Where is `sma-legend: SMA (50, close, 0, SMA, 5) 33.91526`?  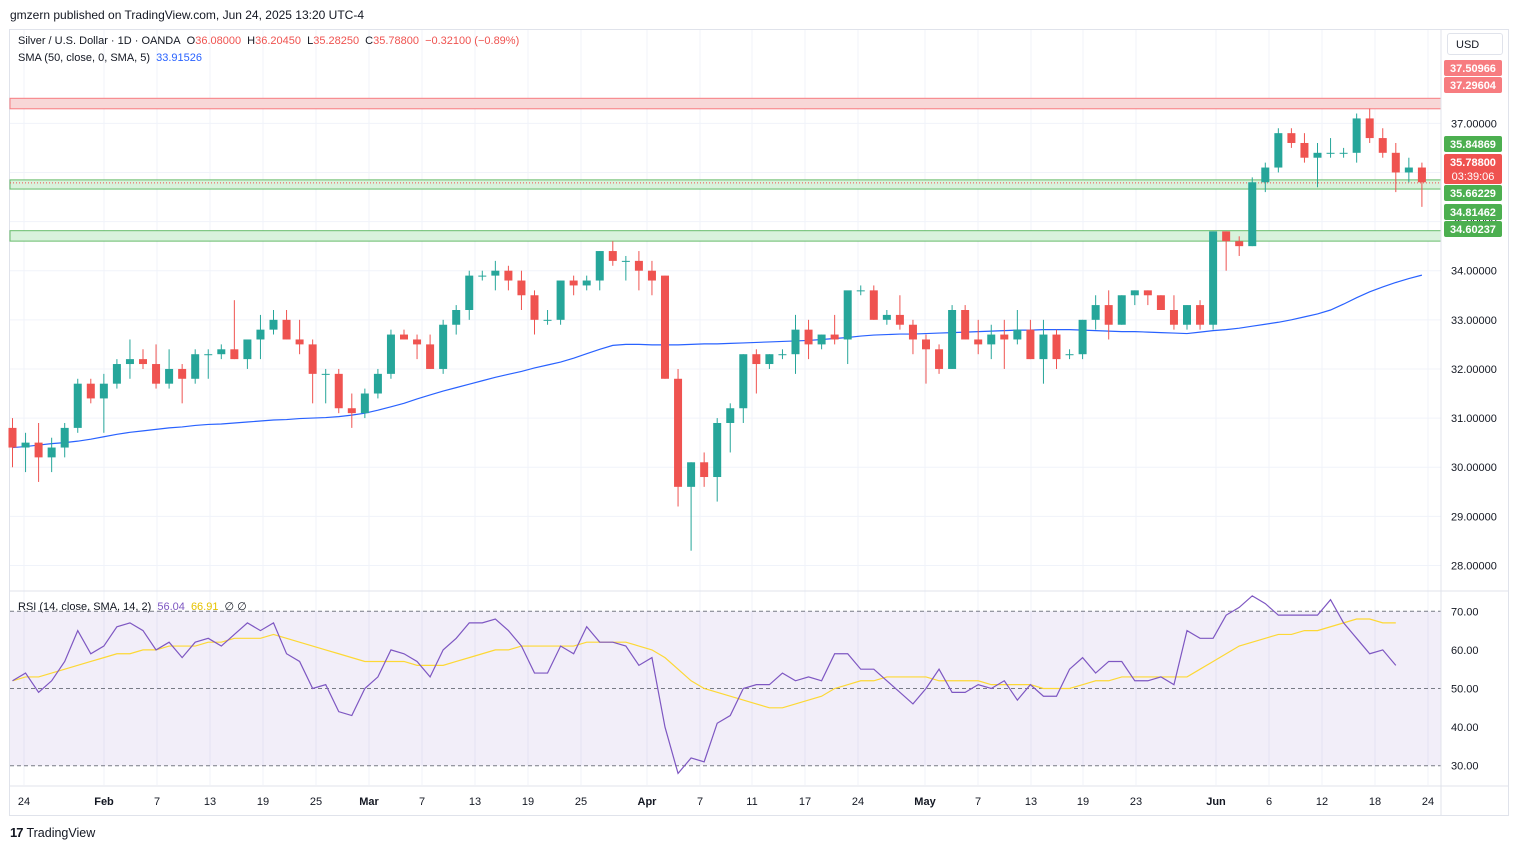 sma-legend: SMA (50, close, 0, SMA, 5) 33.91526 is located at coordinates (111, 58).